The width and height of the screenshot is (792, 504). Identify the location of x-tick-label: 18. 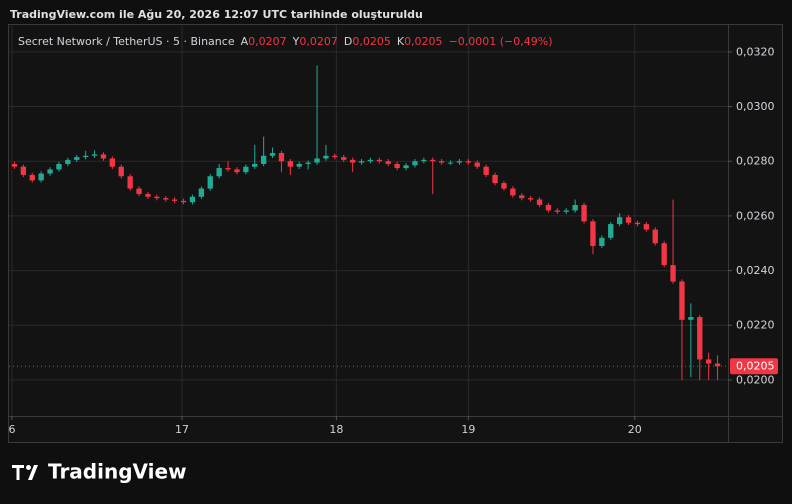
(336, 429).